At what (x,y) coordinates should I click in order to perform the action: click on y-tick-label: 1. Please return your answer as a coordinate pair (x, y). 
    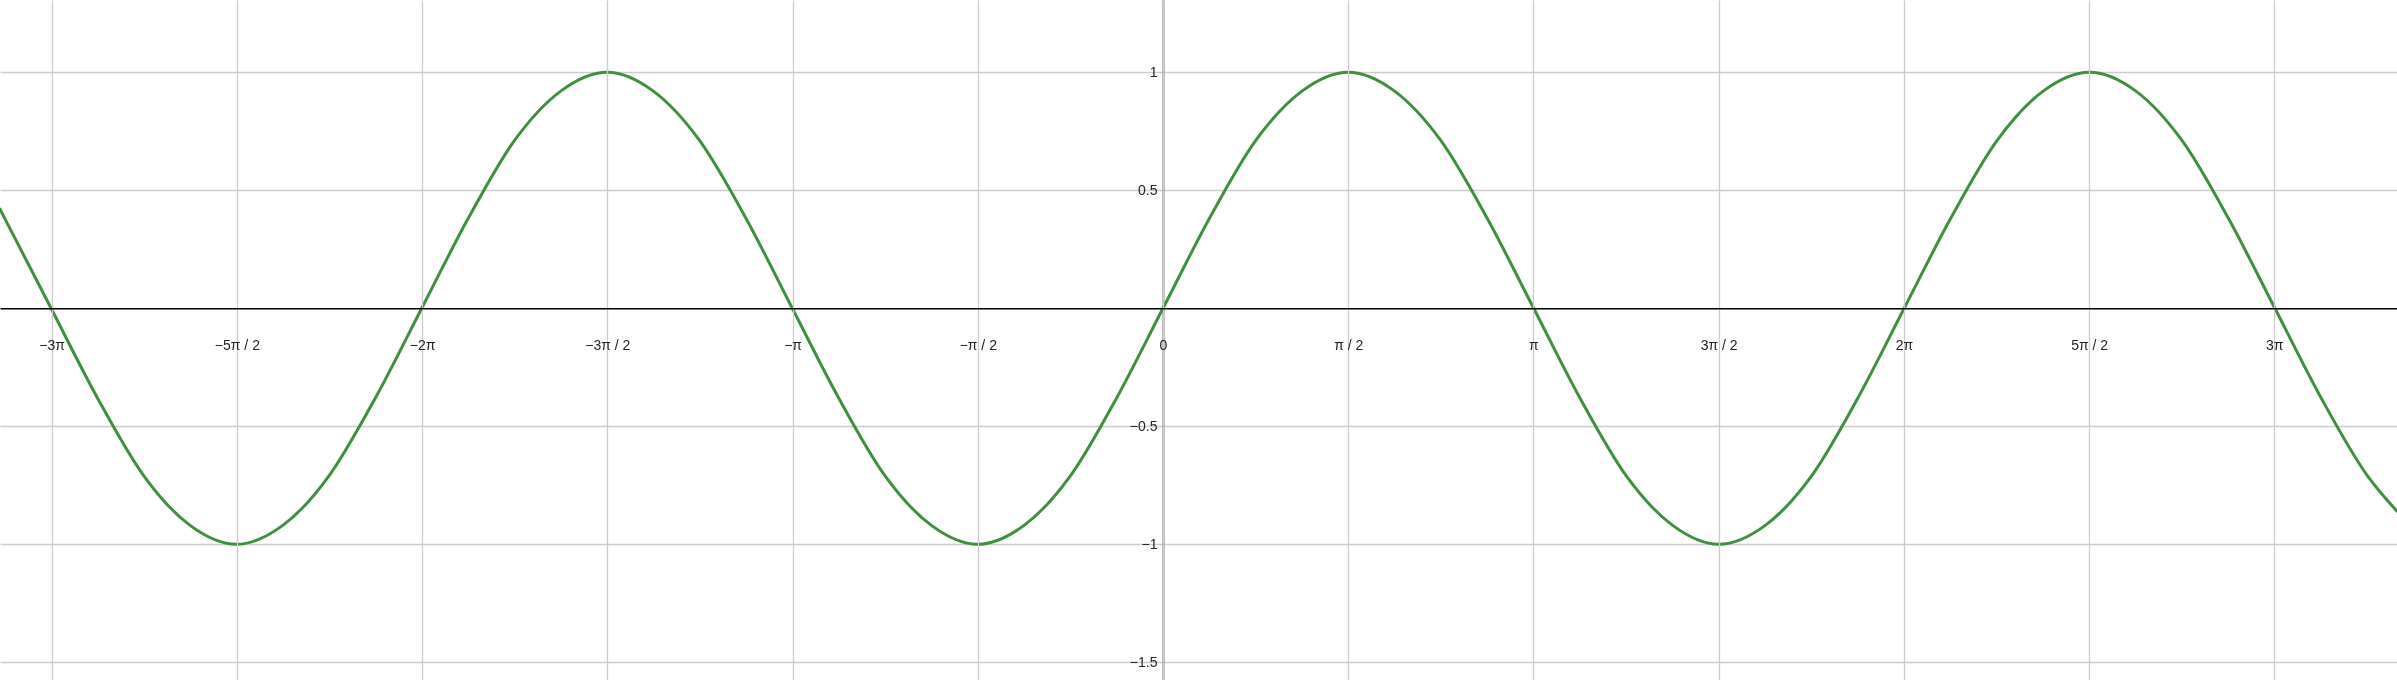
    Looking at the image, I should click on (1153, 71).